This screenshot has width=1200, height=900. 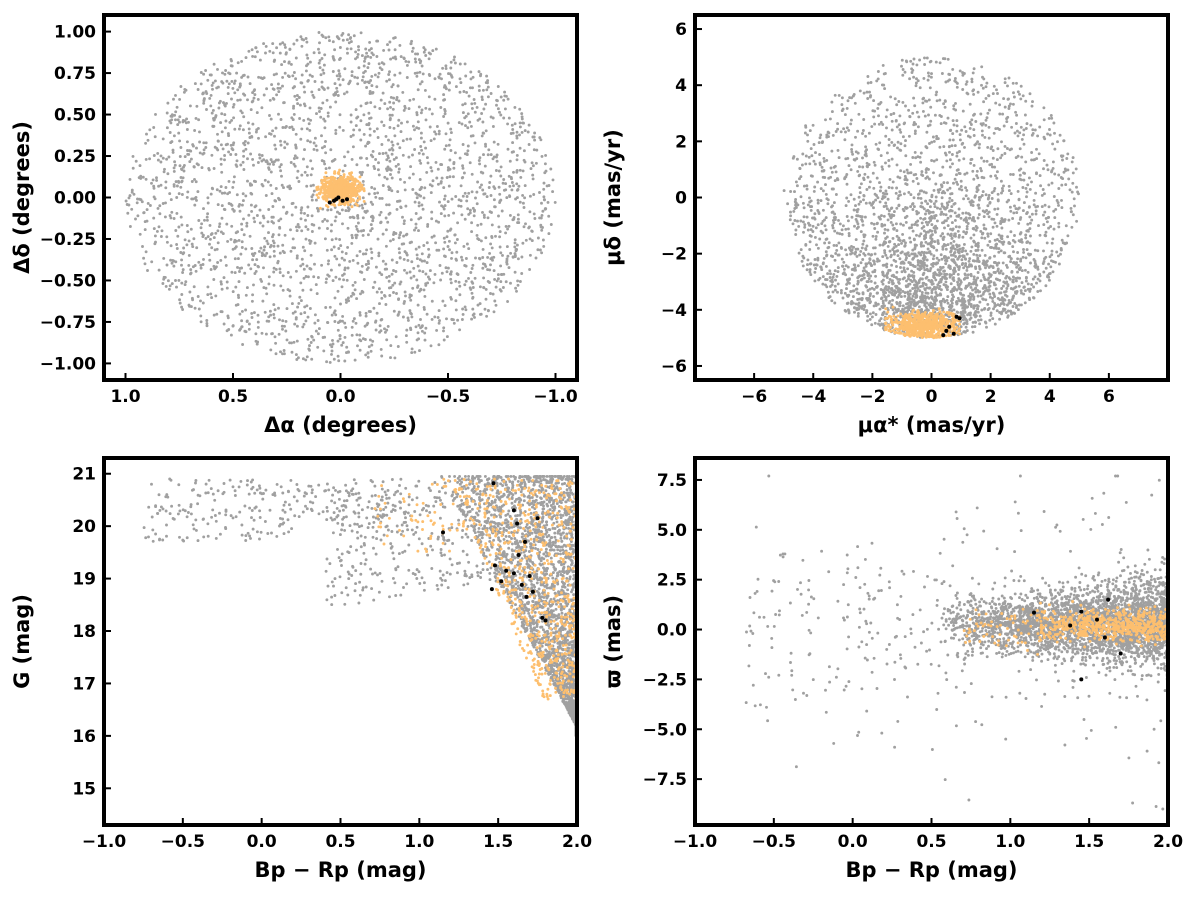 I want to click on data-points, so click(x=340, y=197).